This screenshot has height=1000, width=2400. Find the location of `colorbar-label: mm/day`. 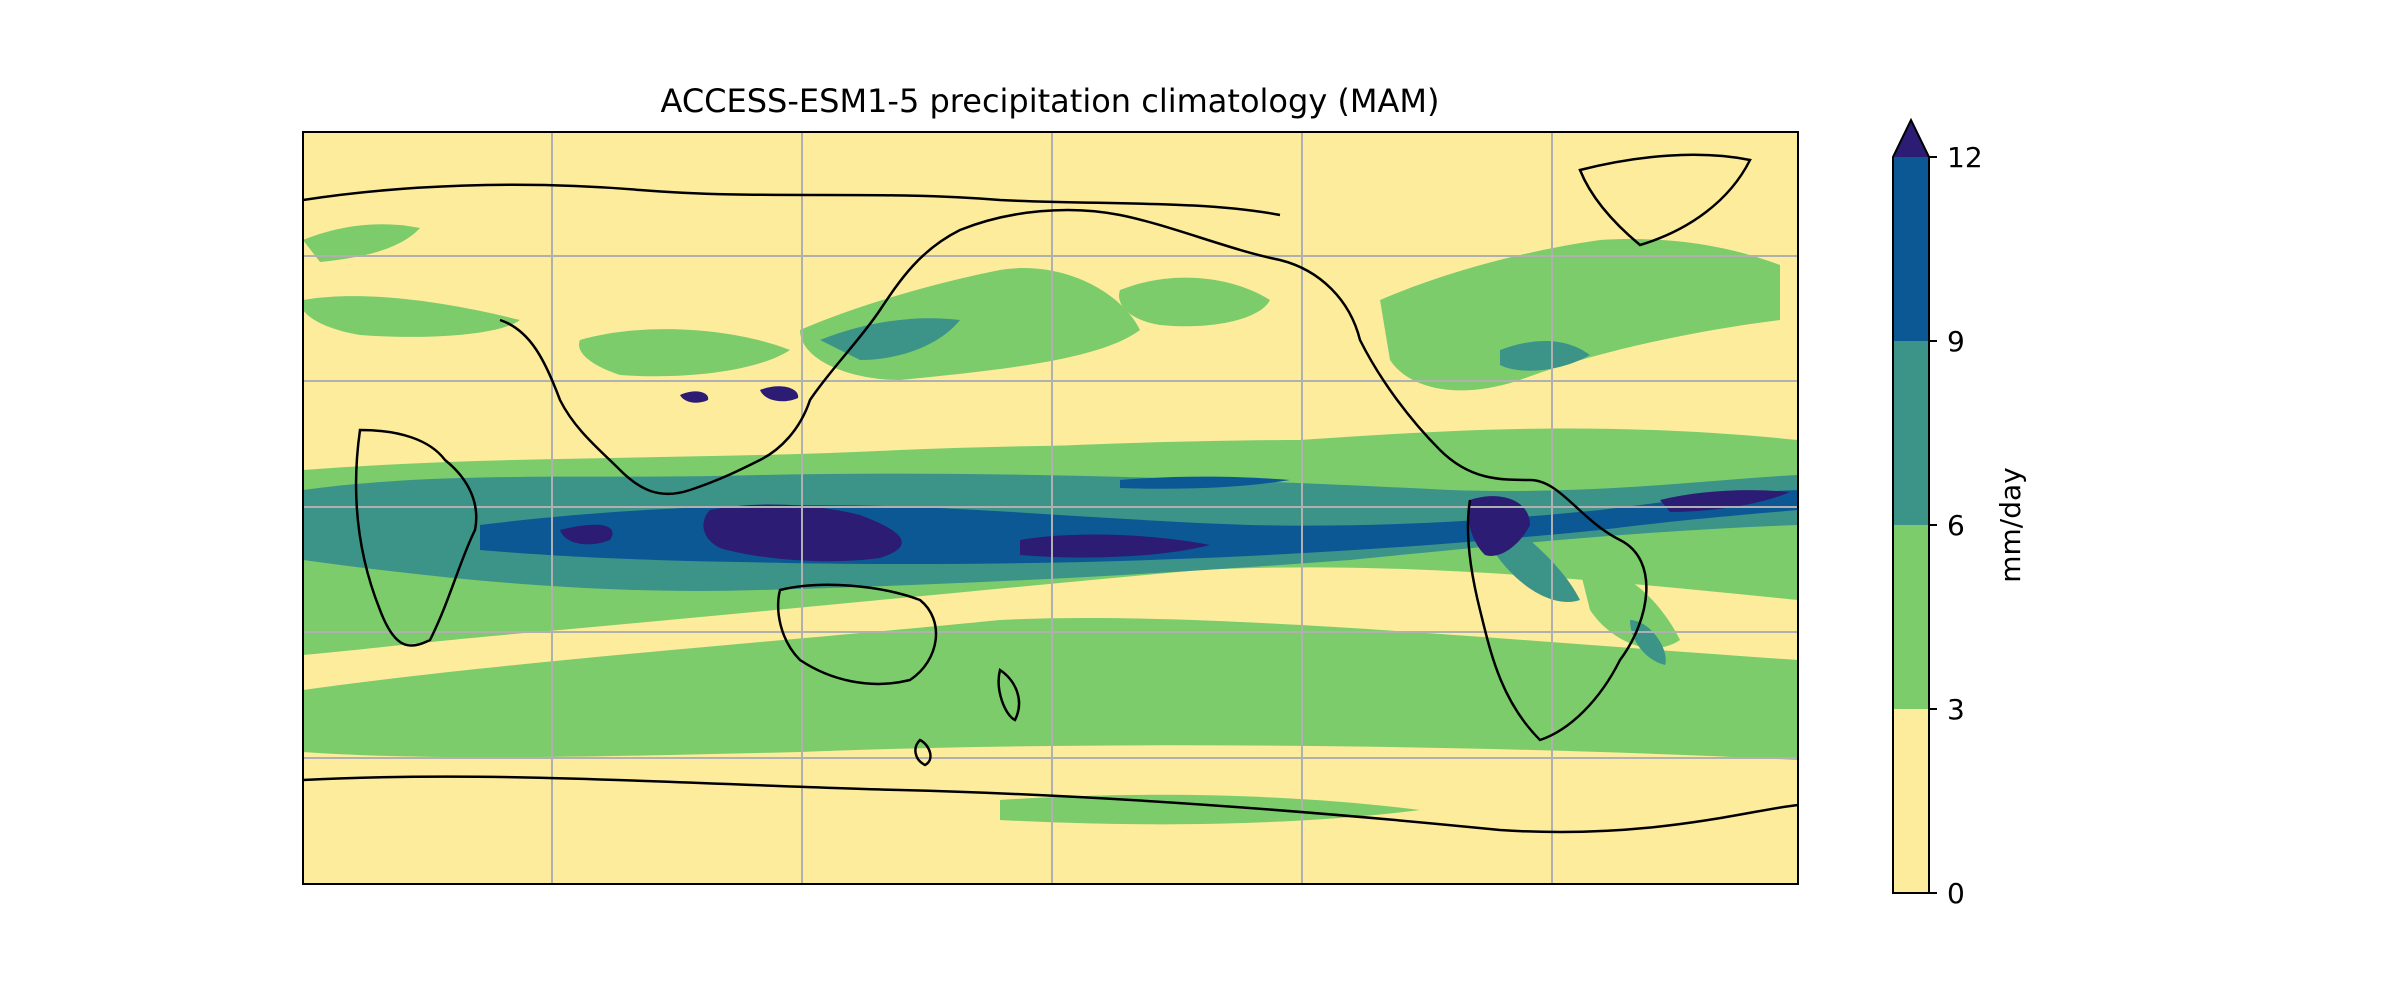

colorbar-label: mm/day is located at coordinates (2010, 525).